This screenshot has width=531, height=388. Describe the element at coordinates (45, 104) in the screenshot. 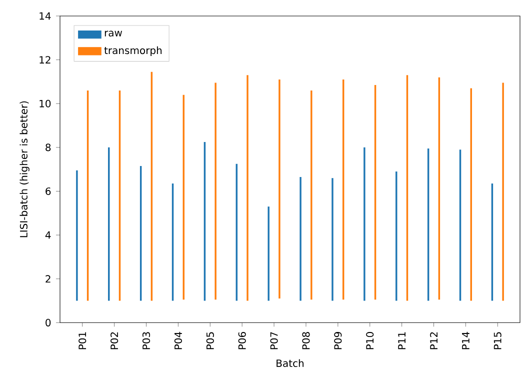

I see `y-tick-label: 10` at that location.